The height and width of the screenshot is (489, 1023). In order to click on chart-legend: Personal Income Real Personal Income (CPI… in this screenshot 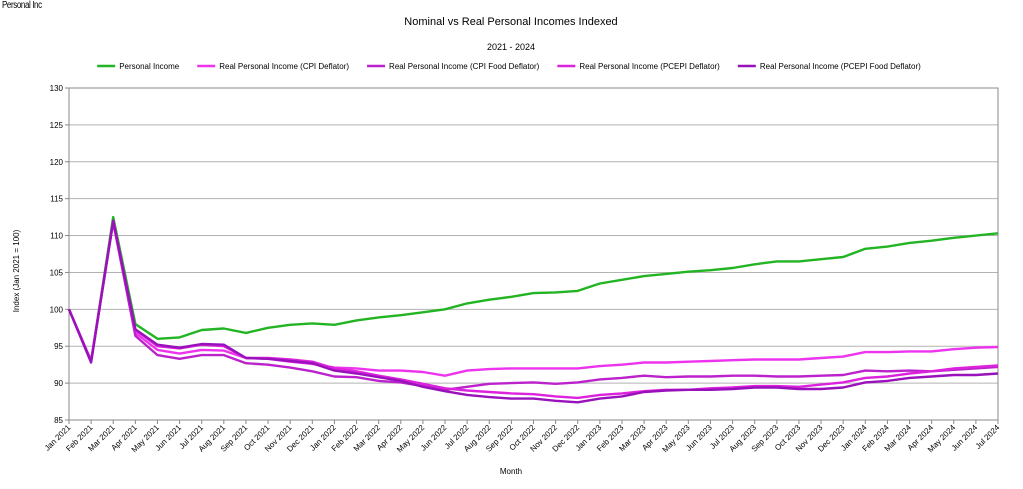, I will do `click(509, 66)`.